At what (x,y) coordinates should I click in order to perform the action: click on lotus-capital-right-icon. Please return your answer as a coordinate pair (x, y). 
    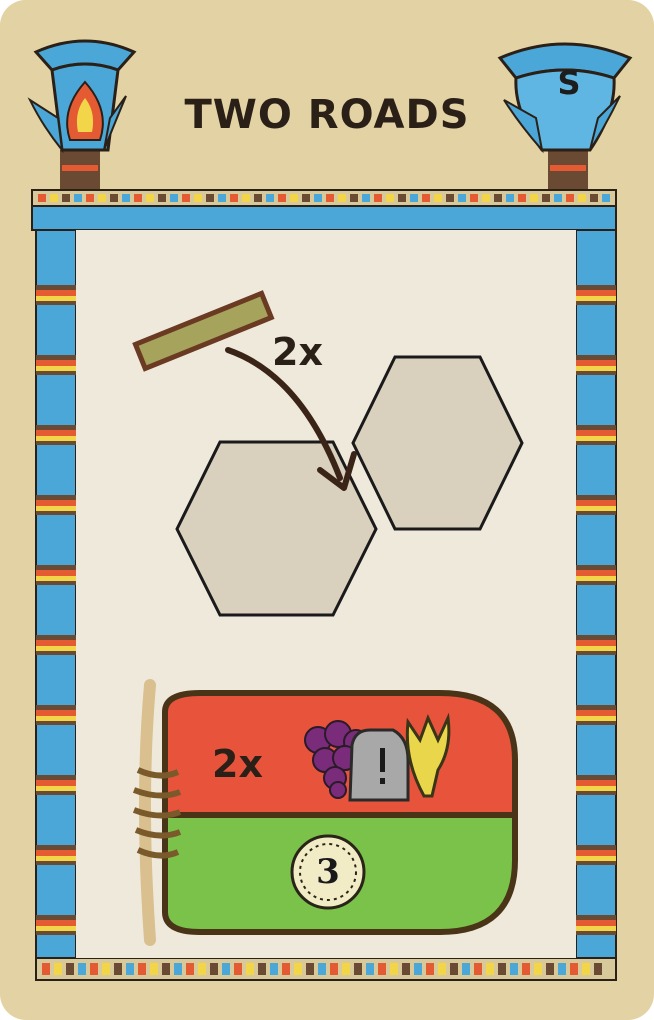
    Looking at the image, I should click on (565, 116).